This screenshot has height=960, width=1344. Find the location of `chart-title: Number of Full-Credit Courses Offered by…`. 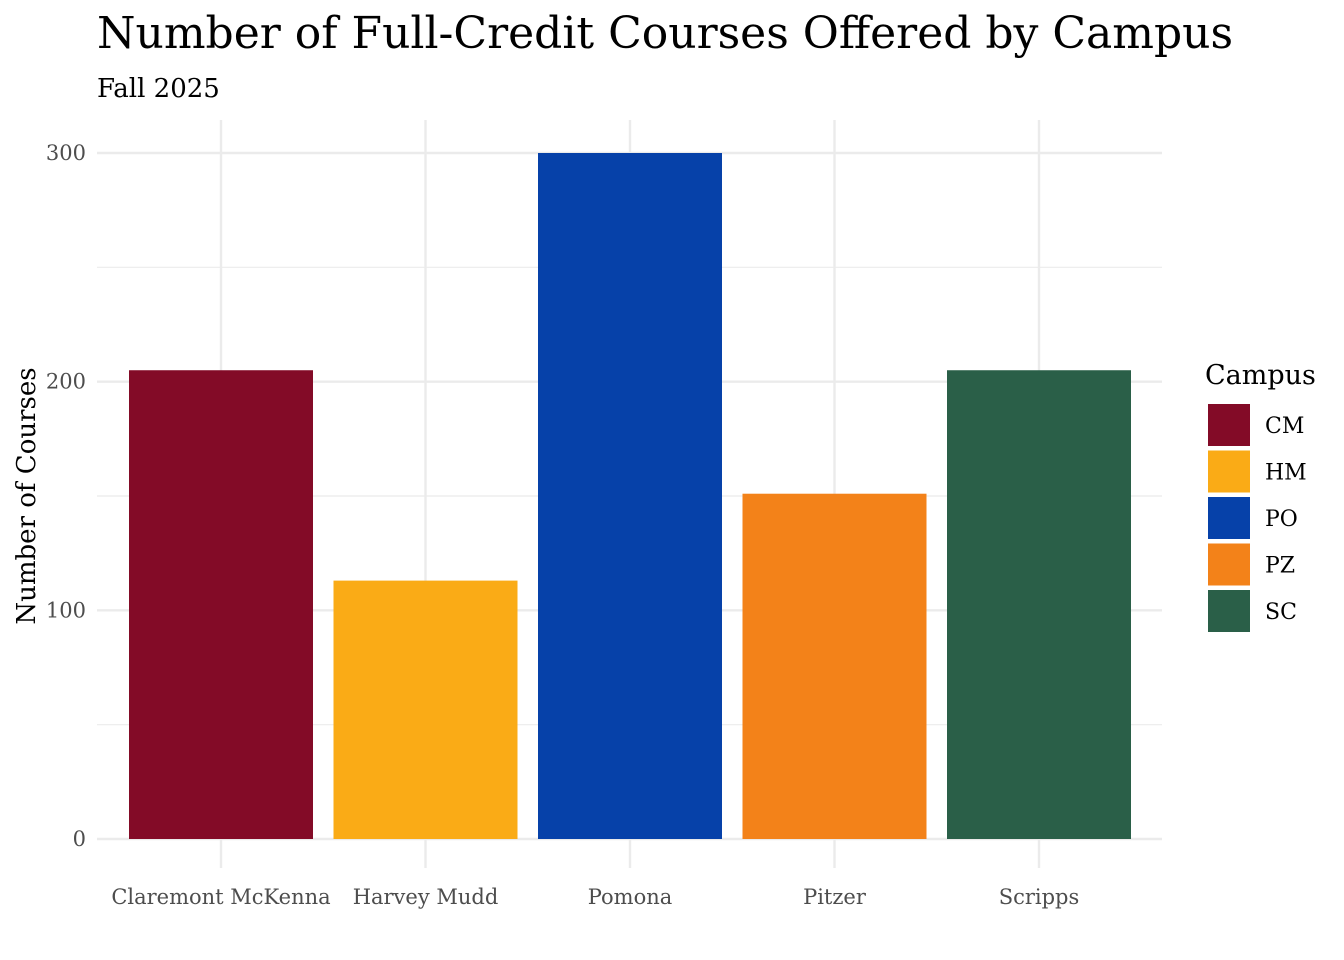

chart-title: Number of Full-Credit Courses Offered by… is located at coordinates (665, 33).